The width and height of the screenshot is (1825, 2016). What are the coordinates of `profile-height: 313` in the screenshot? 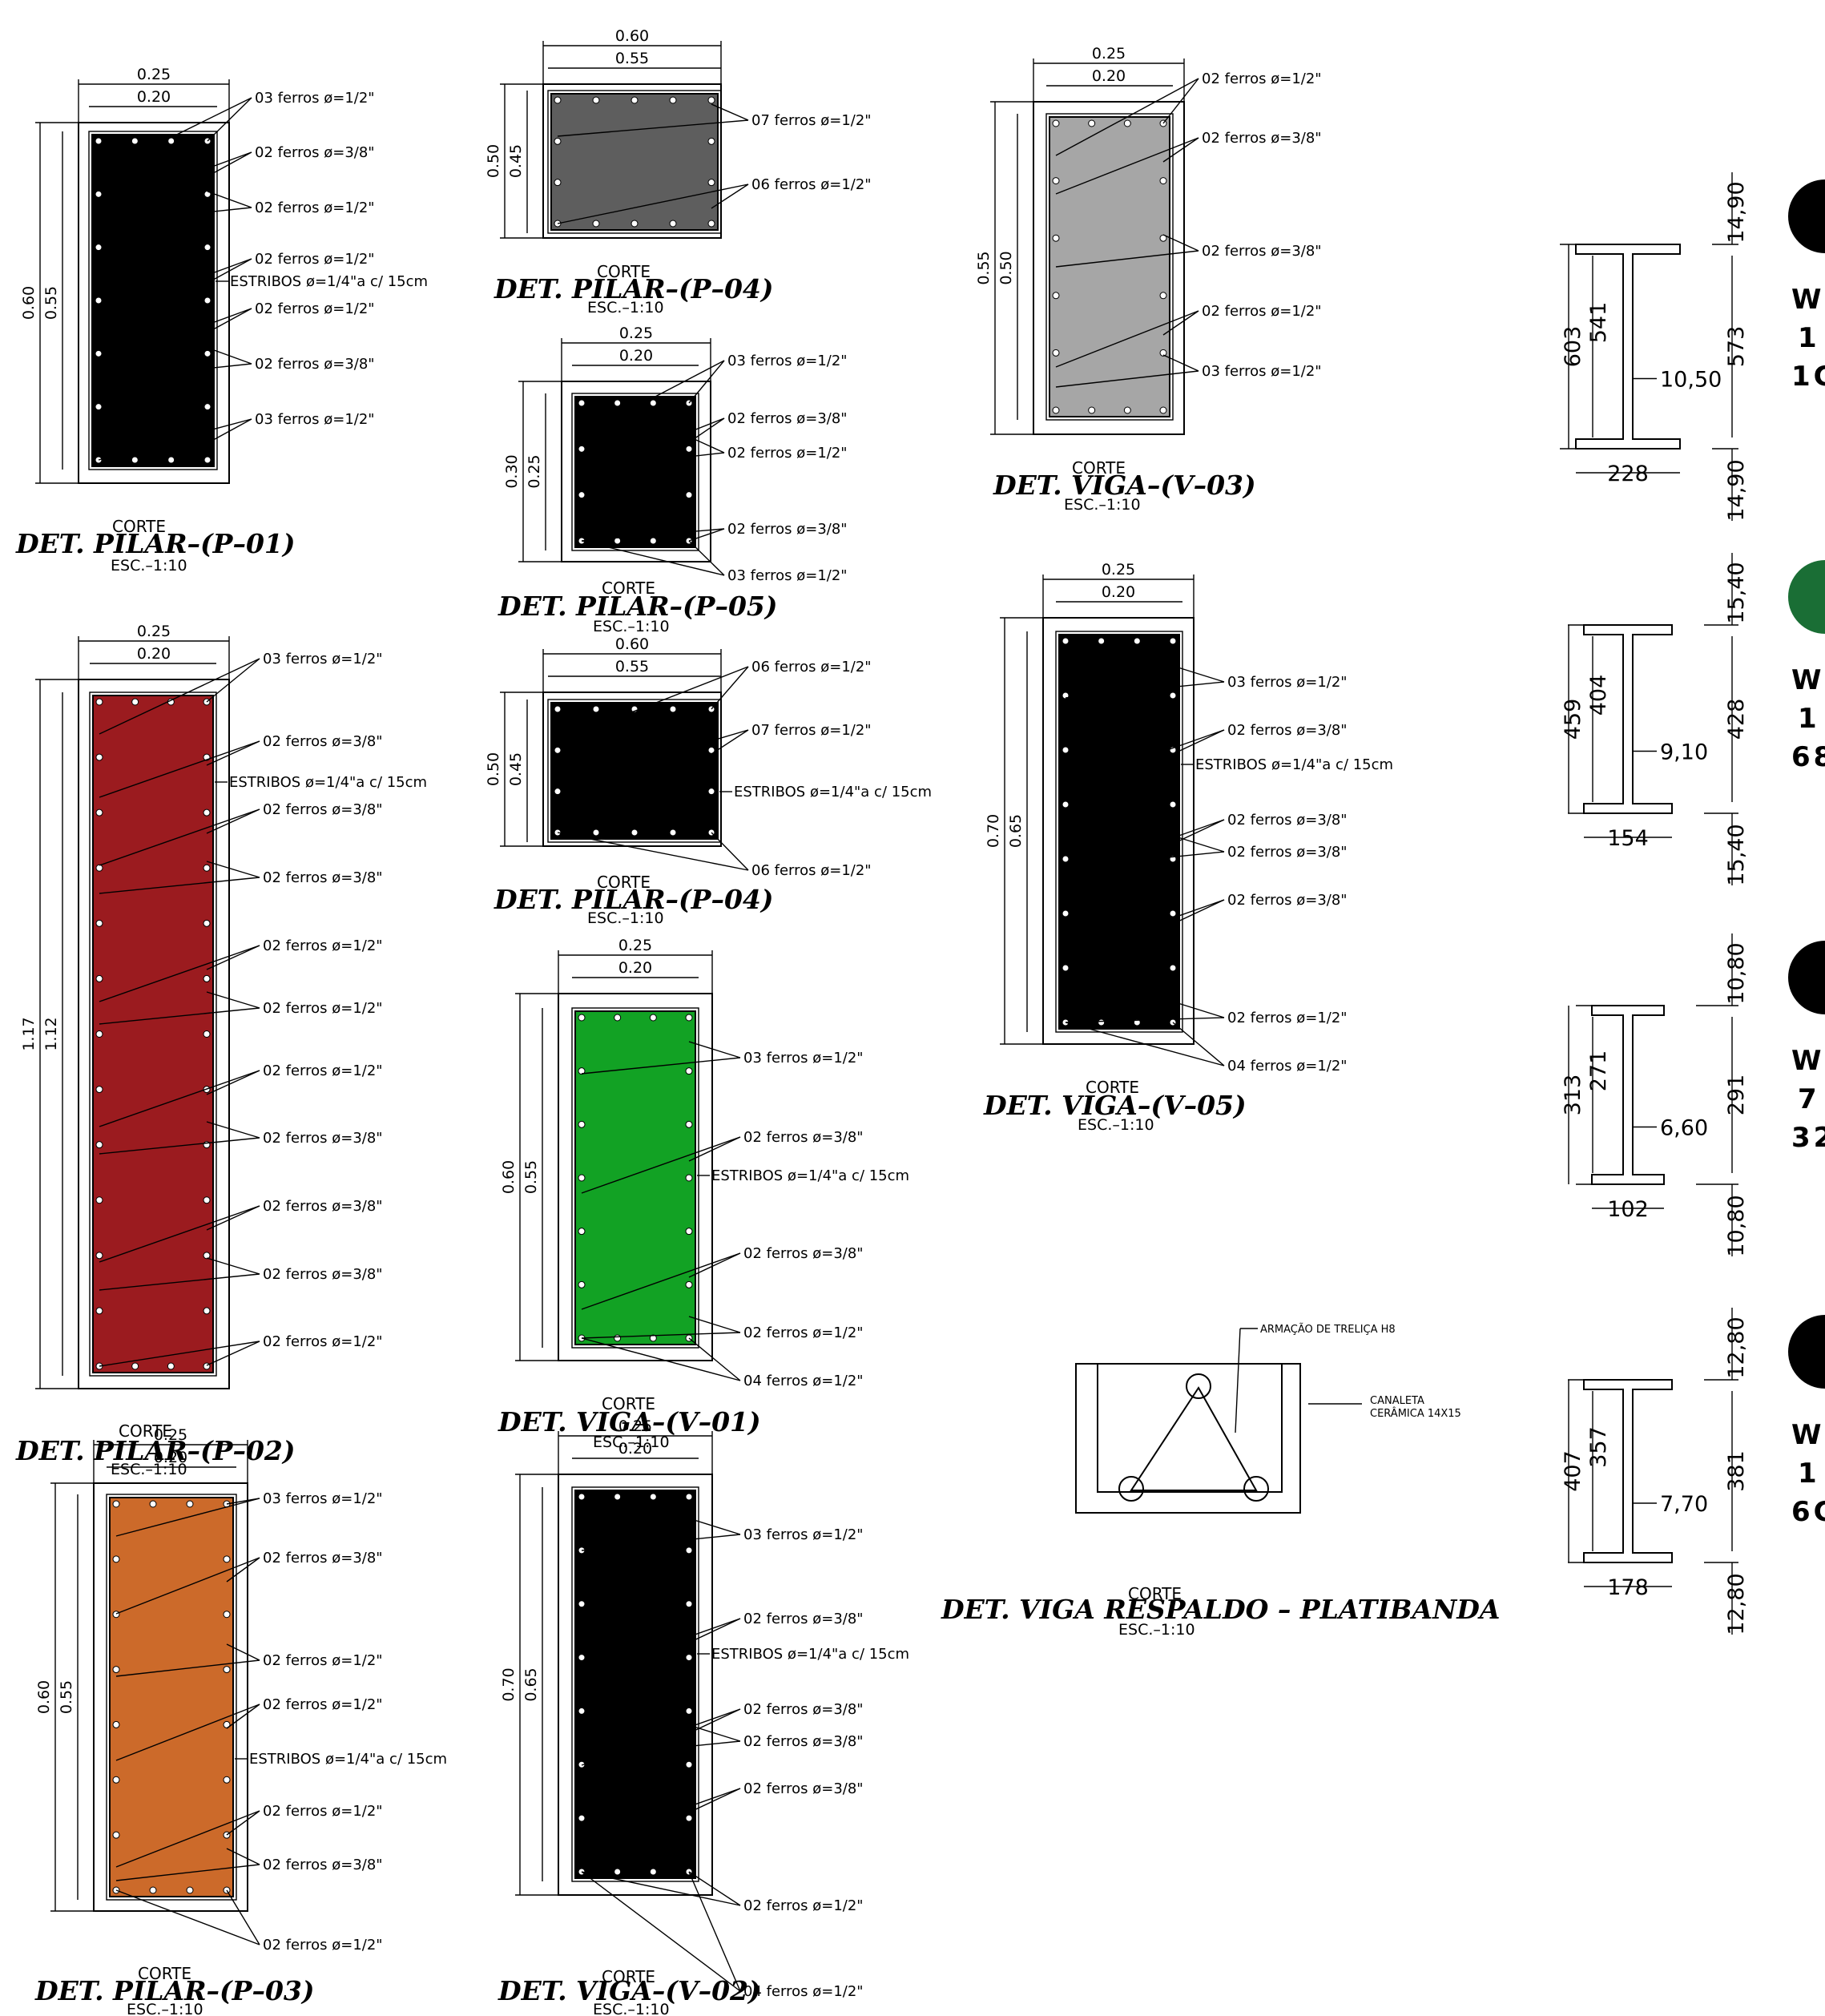 It's located at (1573, 1095).